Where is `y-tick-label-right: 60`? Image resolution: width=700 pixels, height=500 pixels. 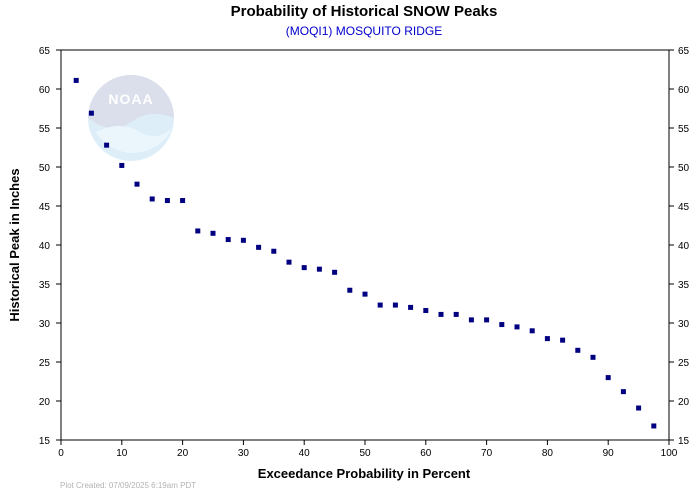 y-tick-label-right: 60 is located at coordinates (684, 90).